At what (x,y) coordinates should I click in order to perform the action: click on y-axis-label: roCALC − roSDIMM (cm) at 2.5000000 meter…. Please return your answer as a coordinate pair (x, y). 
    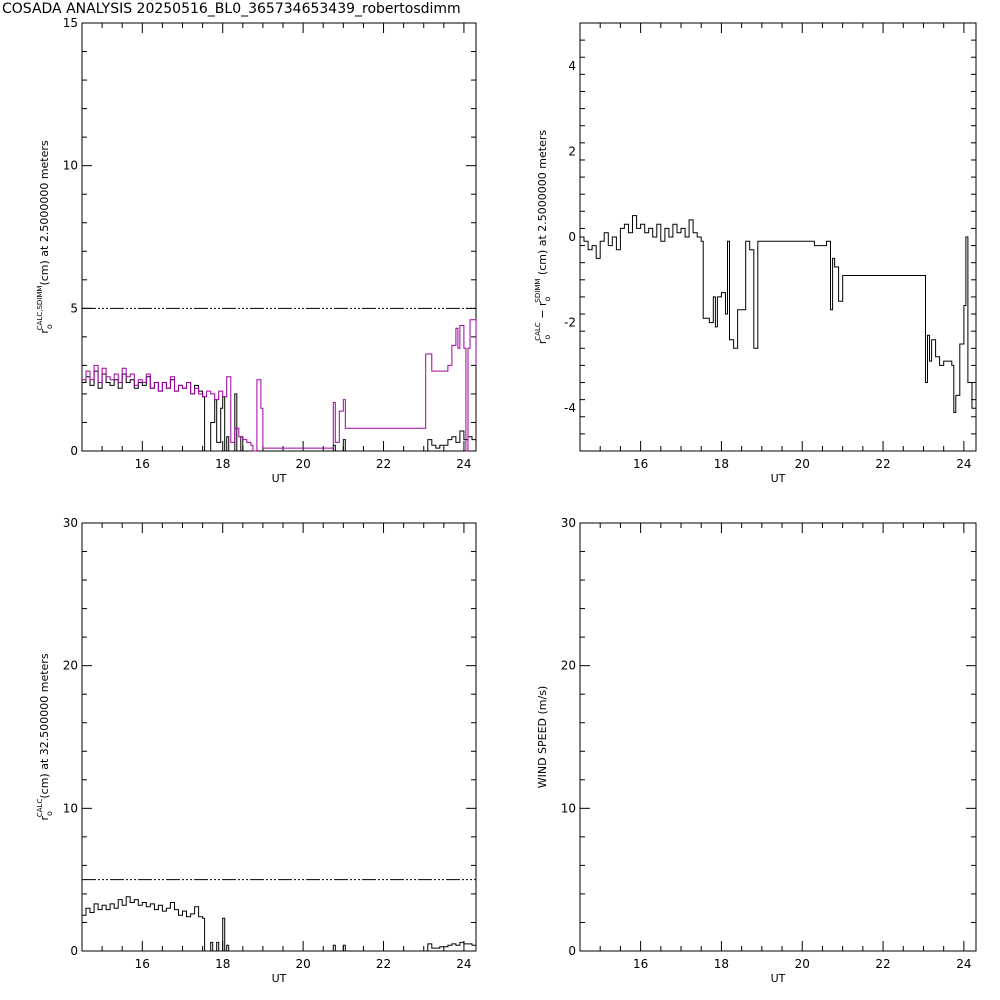
    Looking at the image, I should click on (543, 237).